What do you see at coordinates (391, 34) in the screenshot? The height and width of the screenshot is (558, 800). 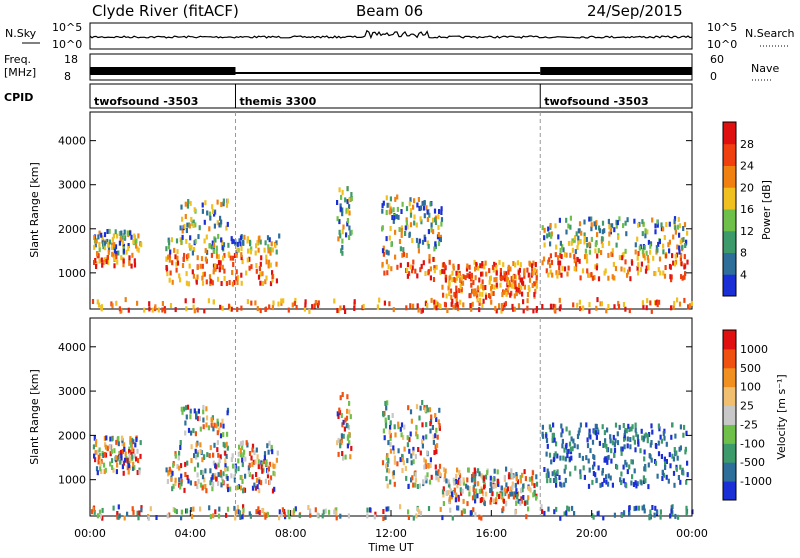 I see `nsky-line` at bounding box center [391, 34].